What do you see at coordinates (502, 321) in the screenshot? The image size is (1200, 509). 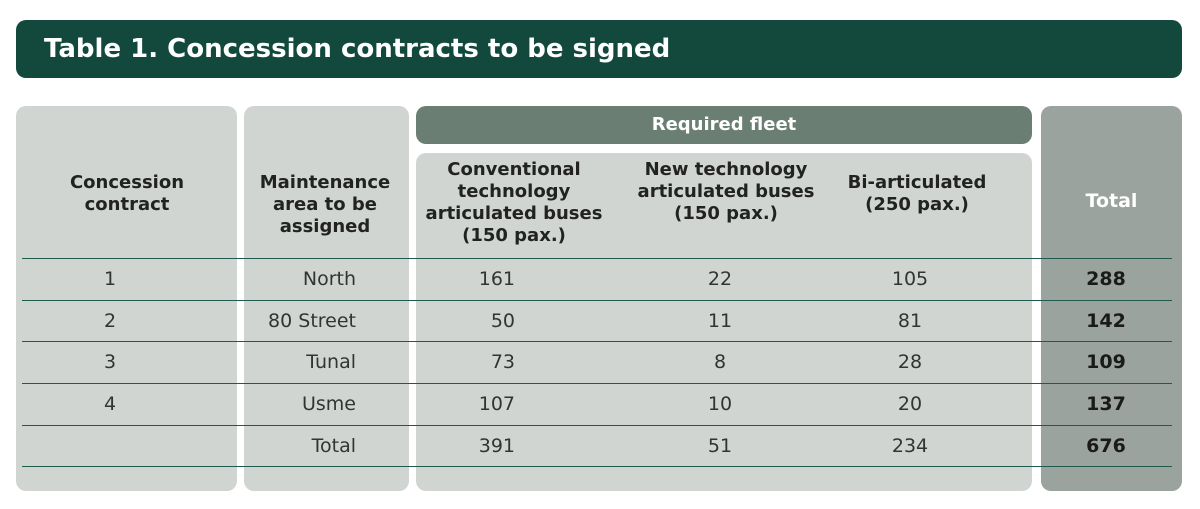 I see `cell-conventional: 50` at bounding box center [502, 321].